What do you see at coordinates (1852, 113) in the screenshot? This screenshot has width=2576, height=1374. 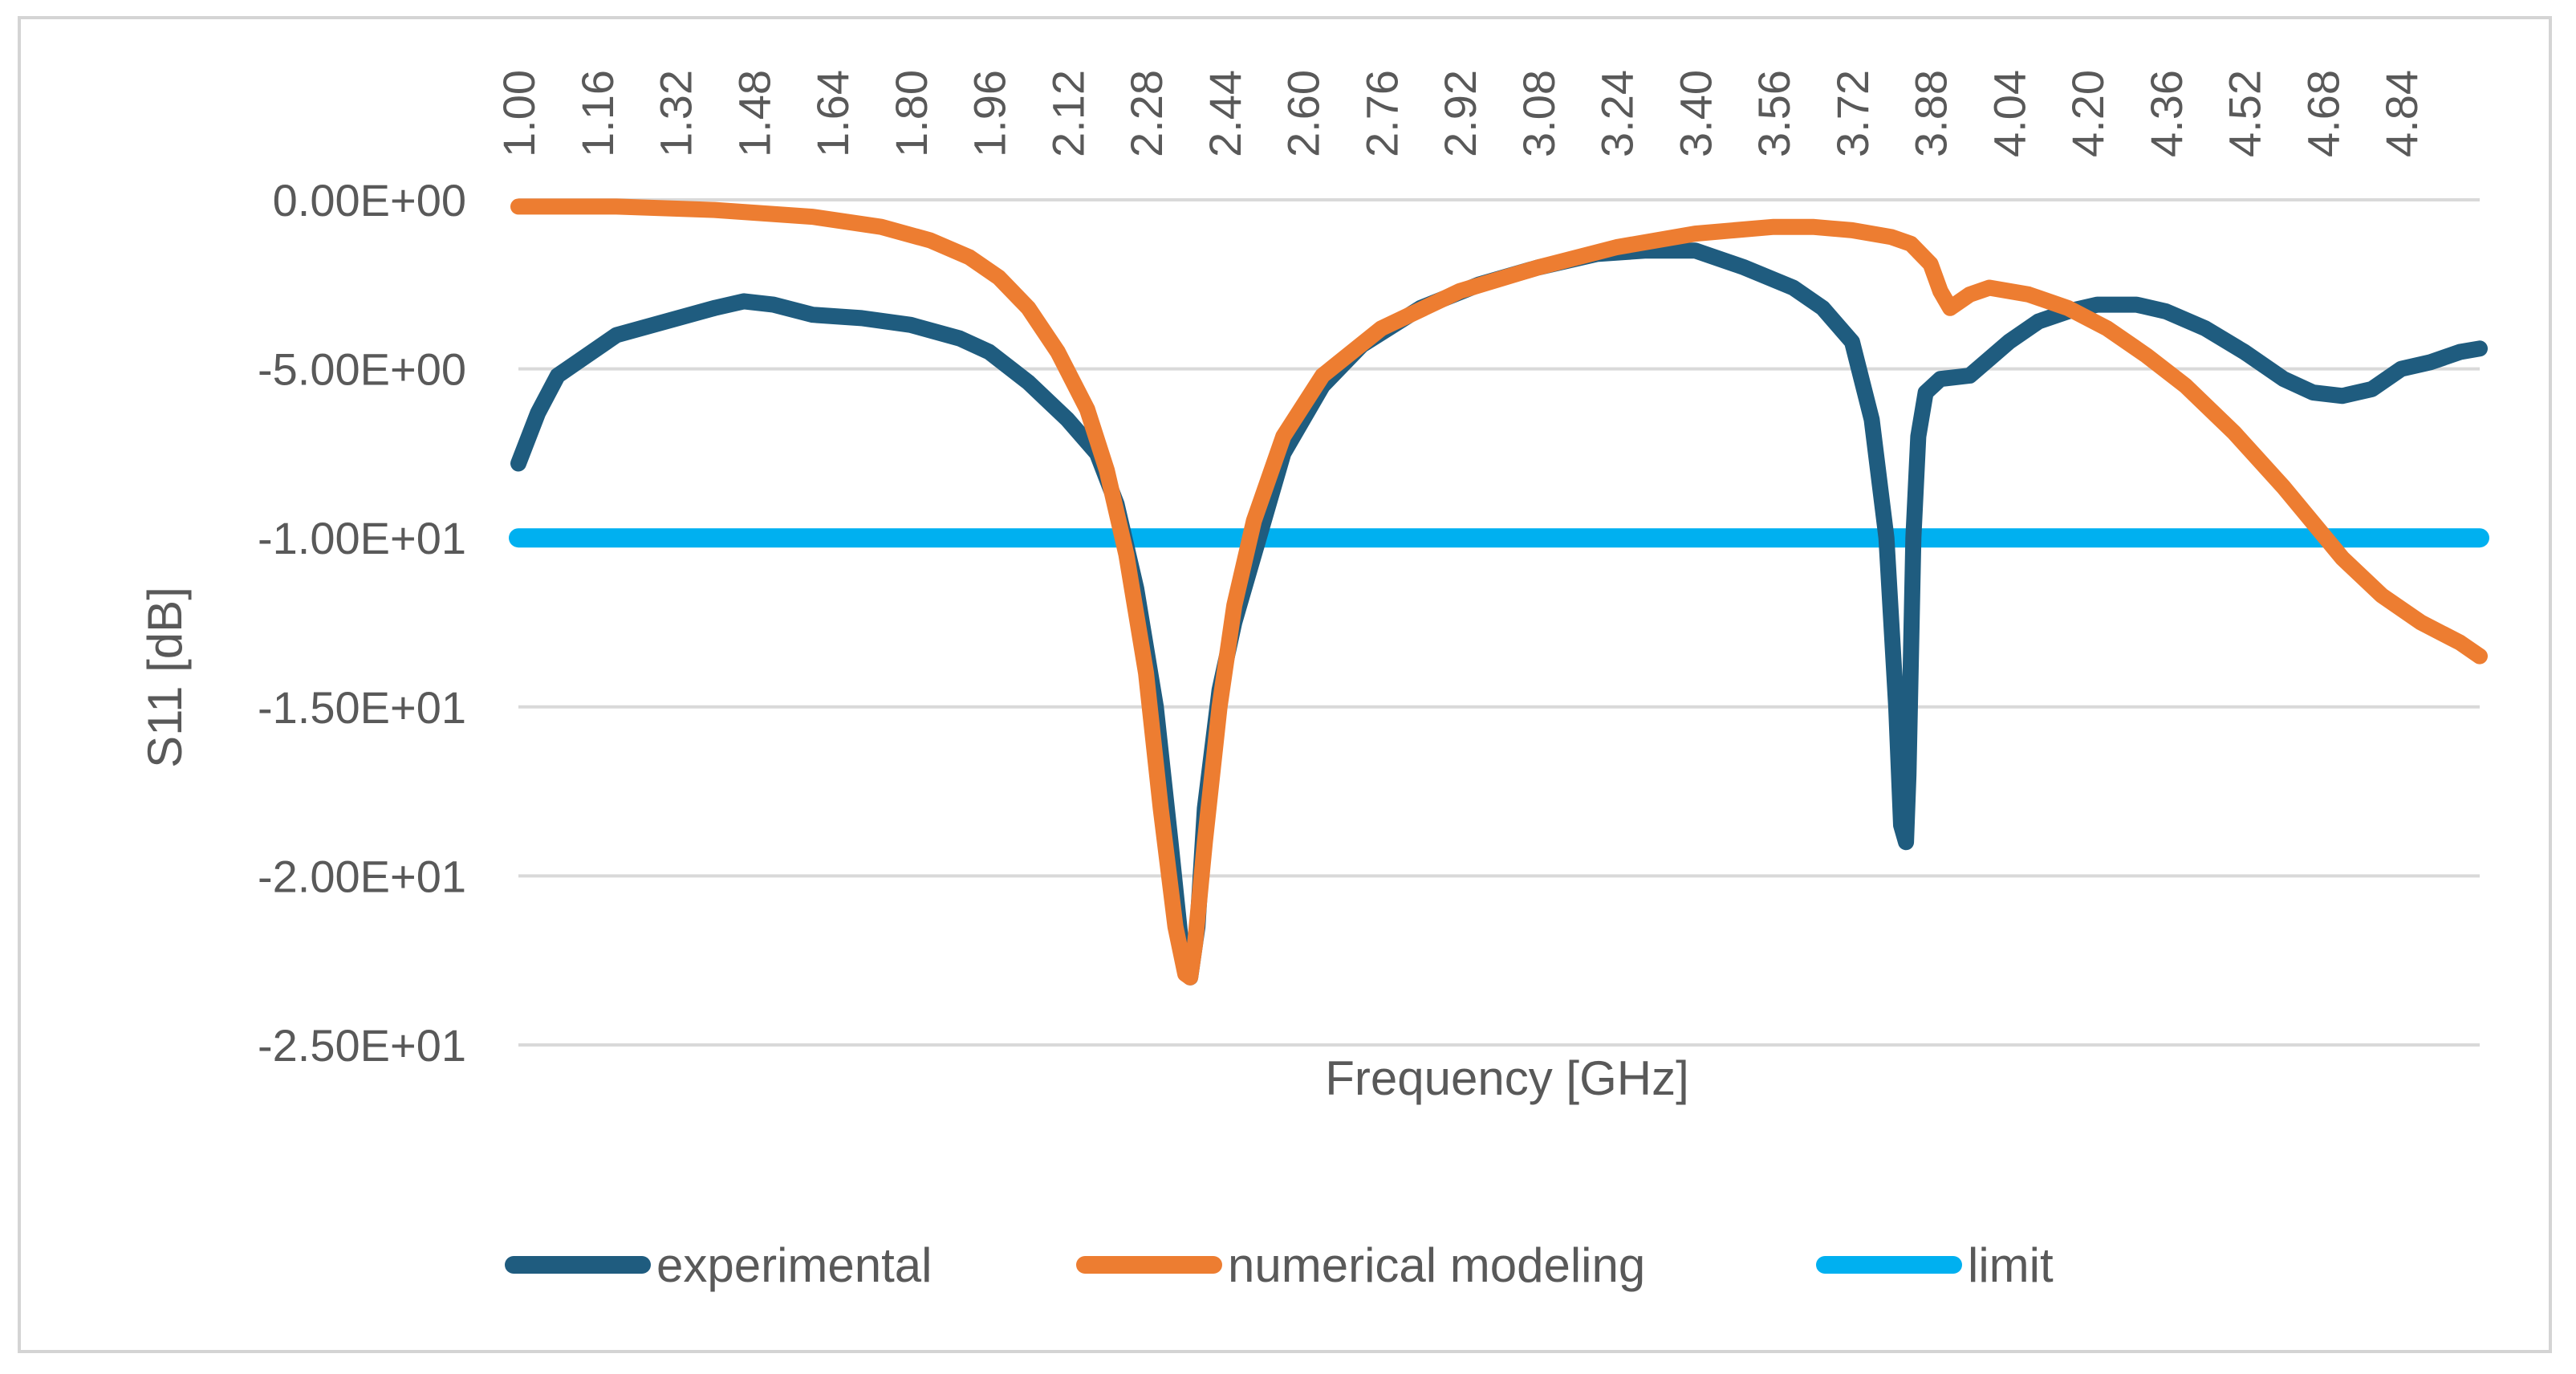 I see `x-tick-label: 3.72` at bounding box center [1852, 113].